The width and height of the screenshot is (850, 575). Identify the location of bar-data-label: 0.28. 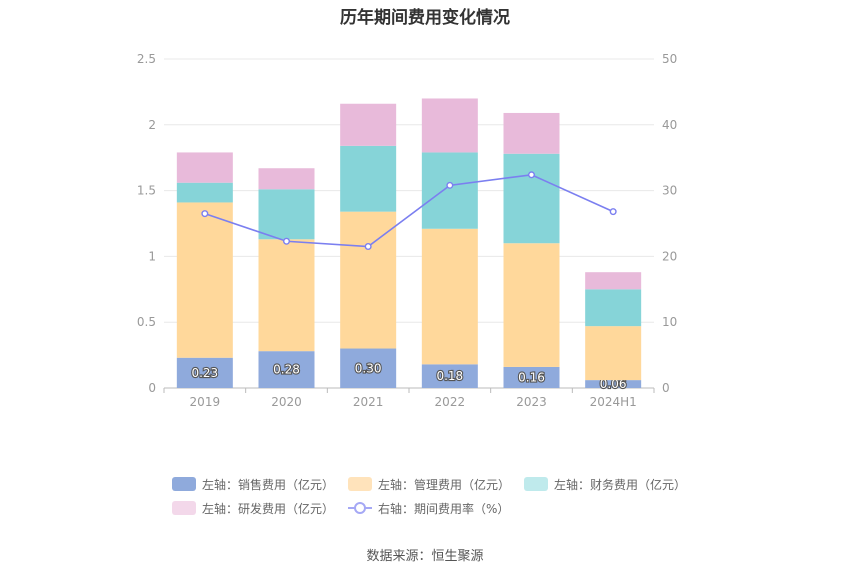
(286, 370).